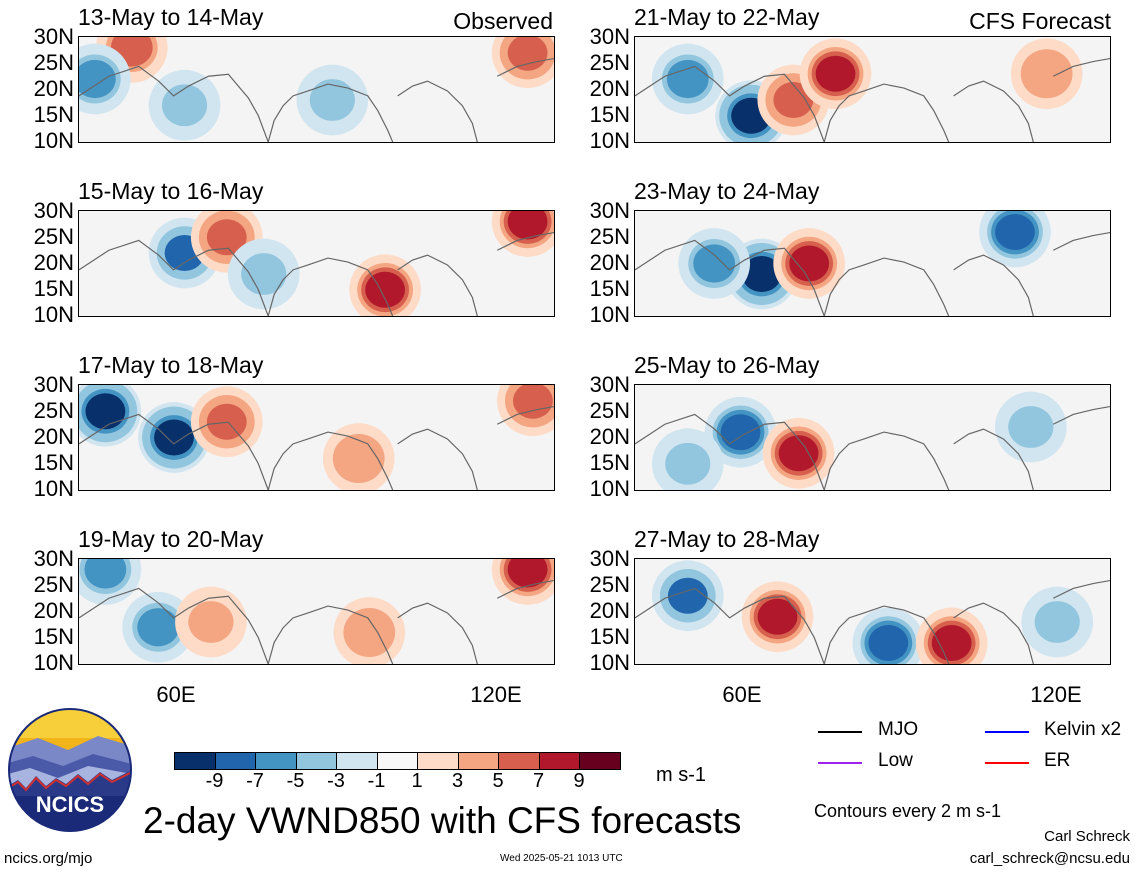 This screenshot has width=1135, height=872. I want to click on panel-title: 27-May to 28-May, so click(727, 539).